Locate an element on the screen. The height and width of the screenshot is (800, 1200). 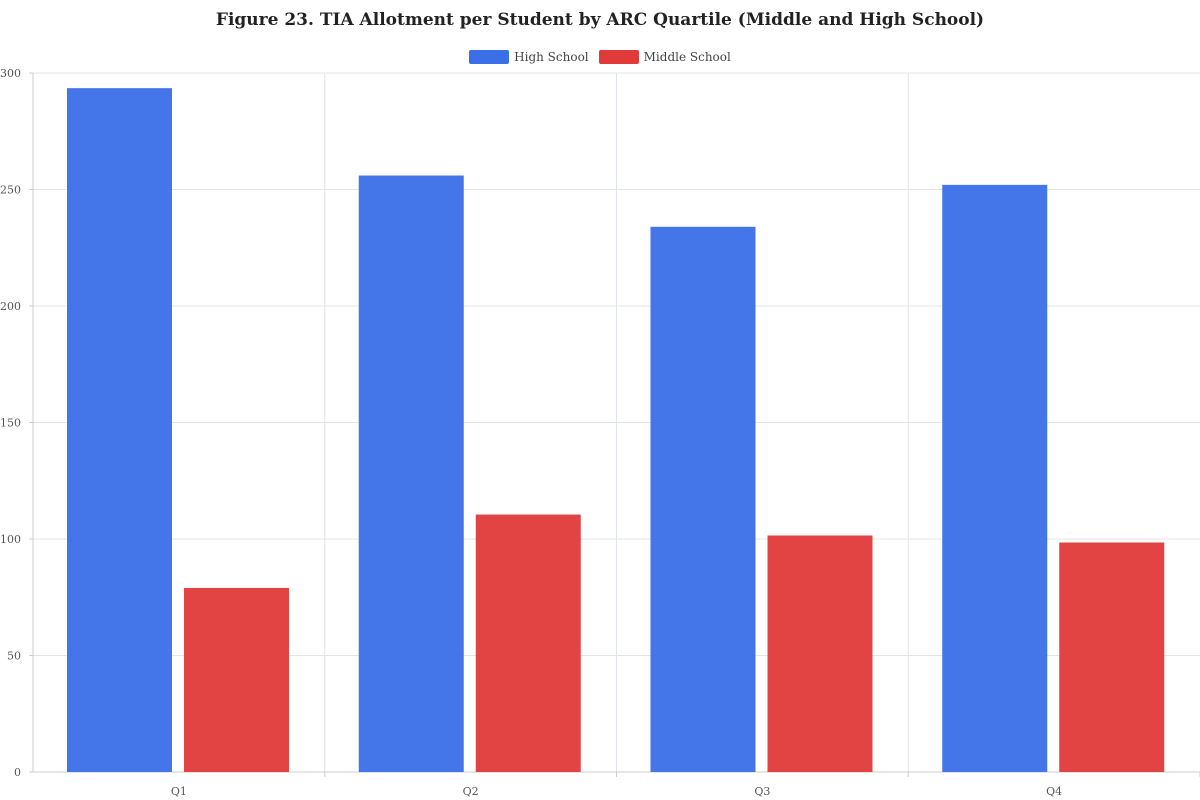
y-tick-label: 0 is located at coordinates (17, 772).